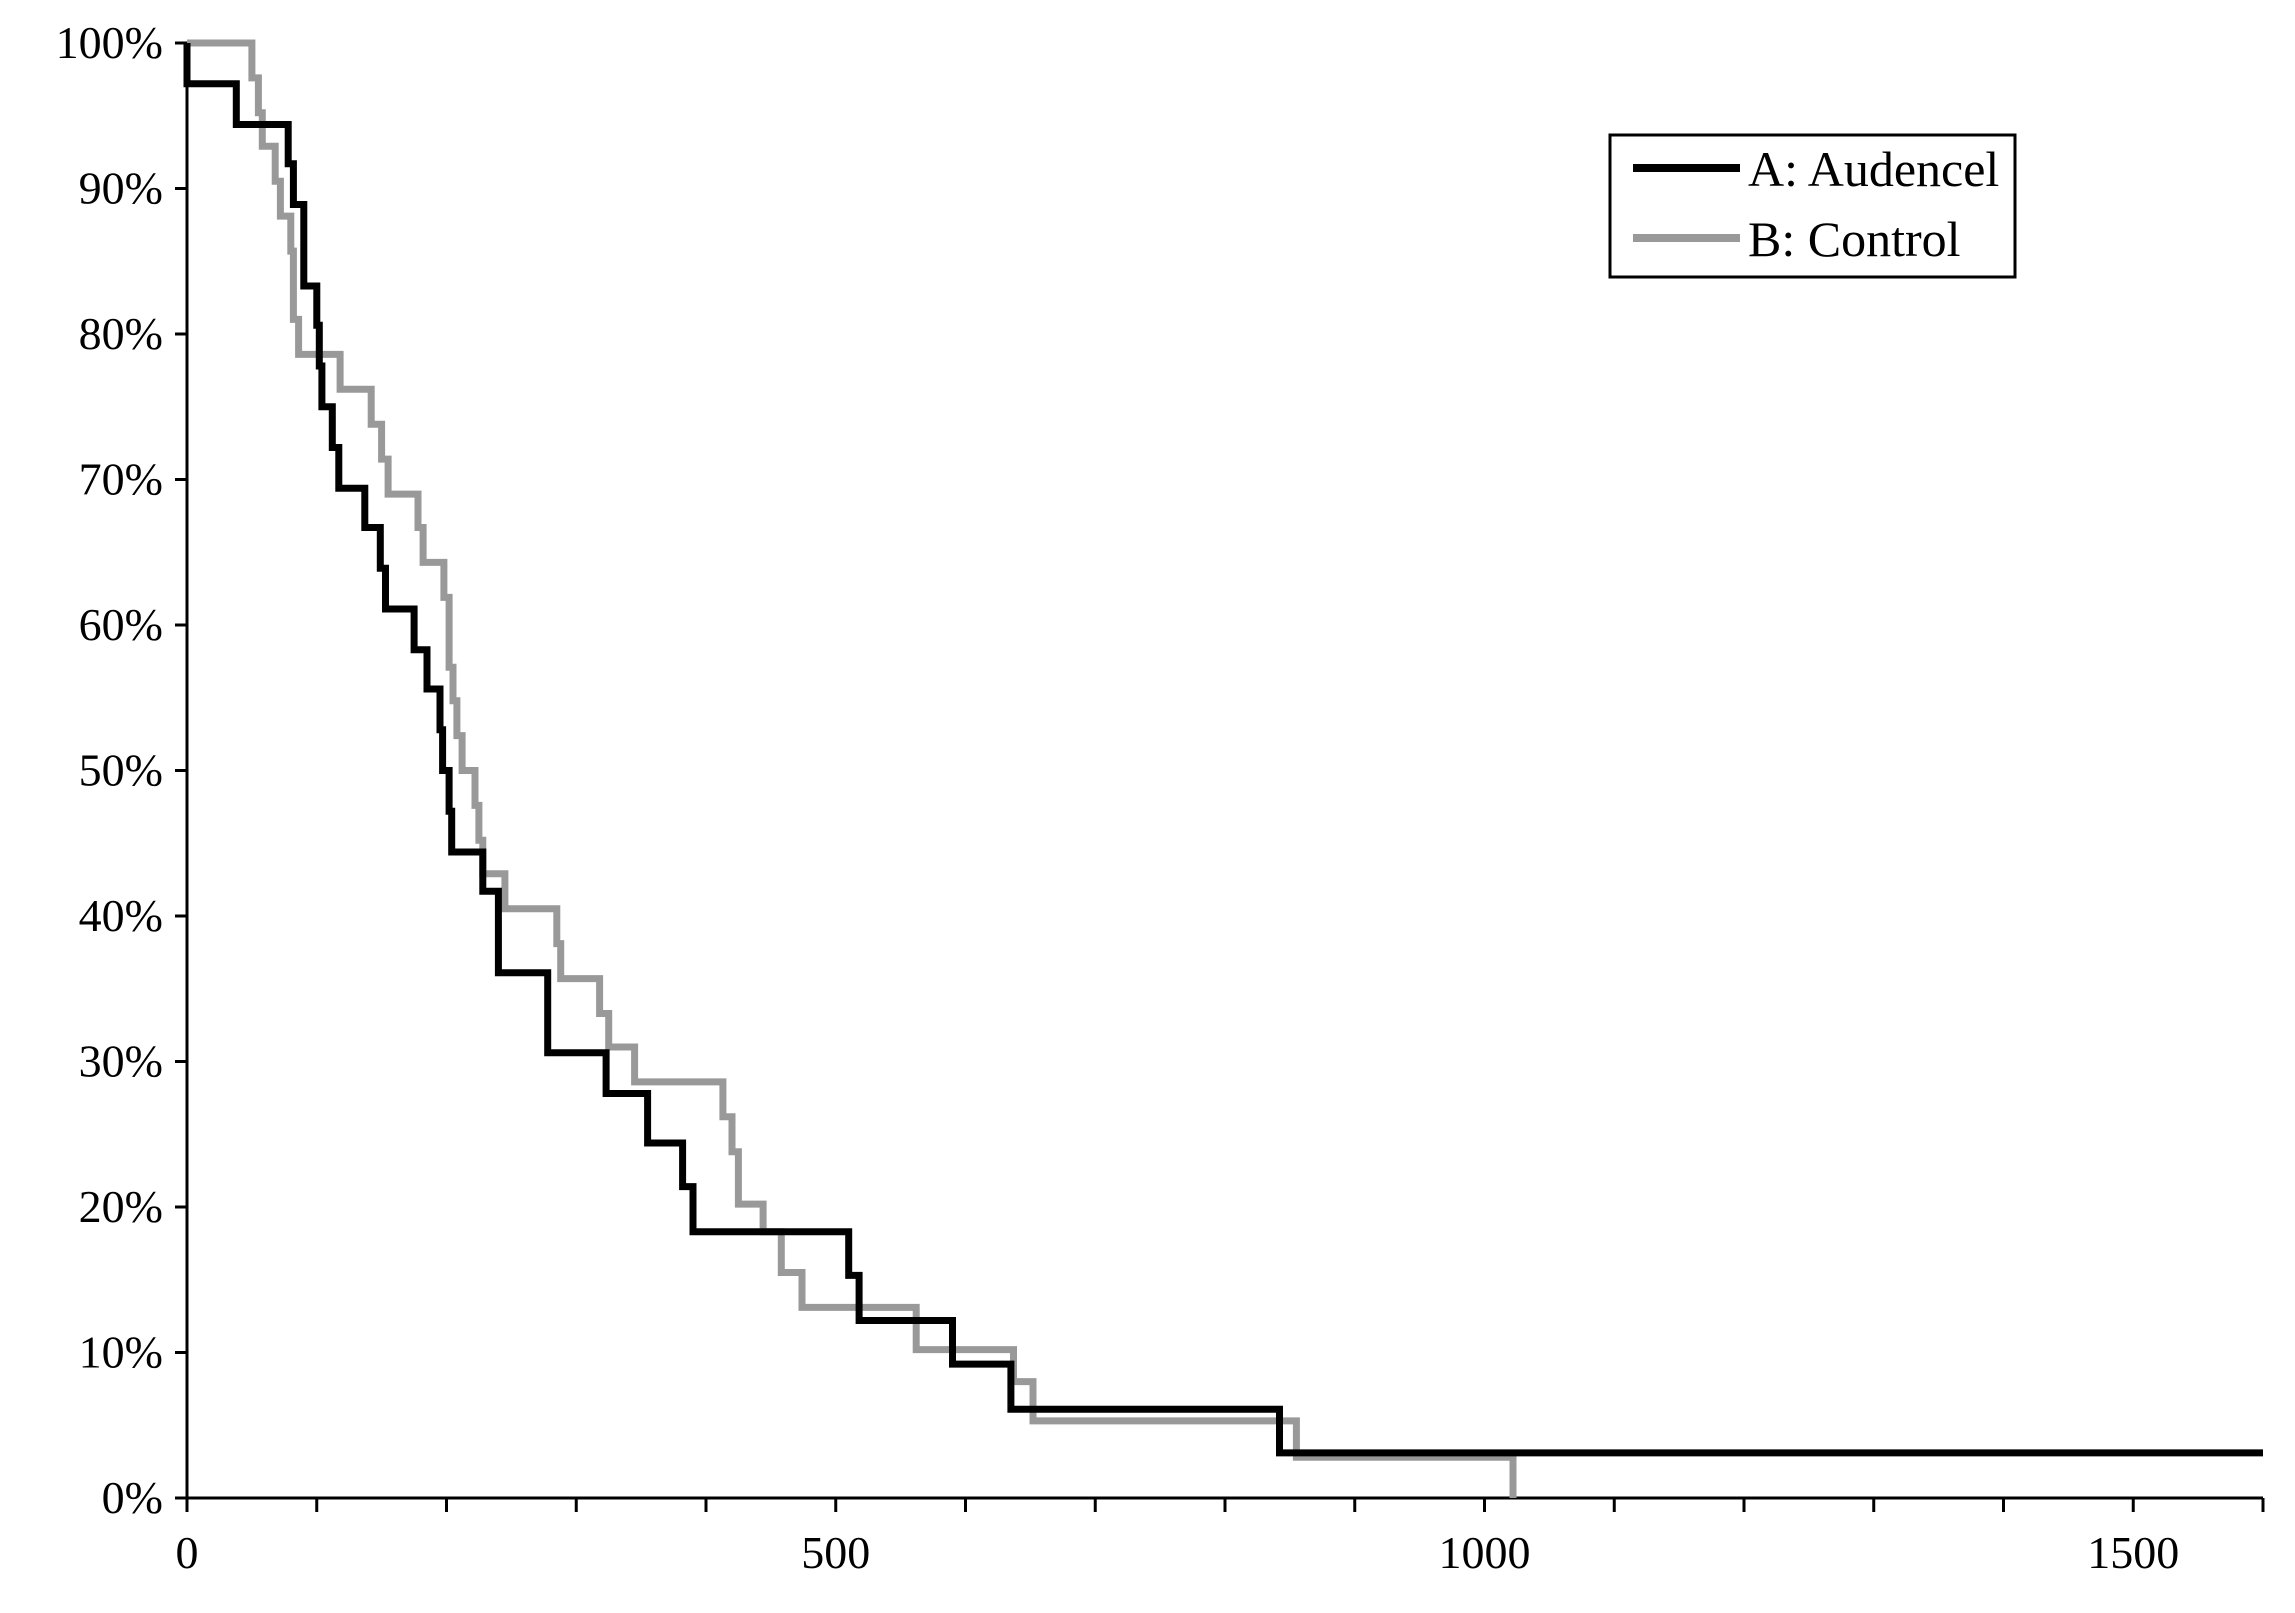  I want to click on legend-label-audencel: A: Audencel, so click(1873, 169).